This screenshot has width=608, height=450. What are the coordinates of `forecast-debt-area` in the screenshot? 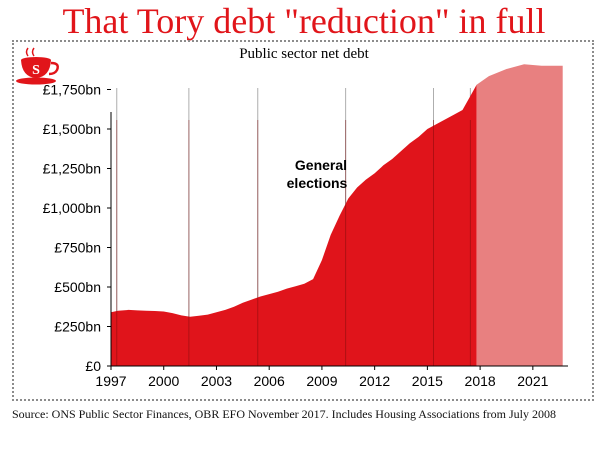 It's located at (519, 215).